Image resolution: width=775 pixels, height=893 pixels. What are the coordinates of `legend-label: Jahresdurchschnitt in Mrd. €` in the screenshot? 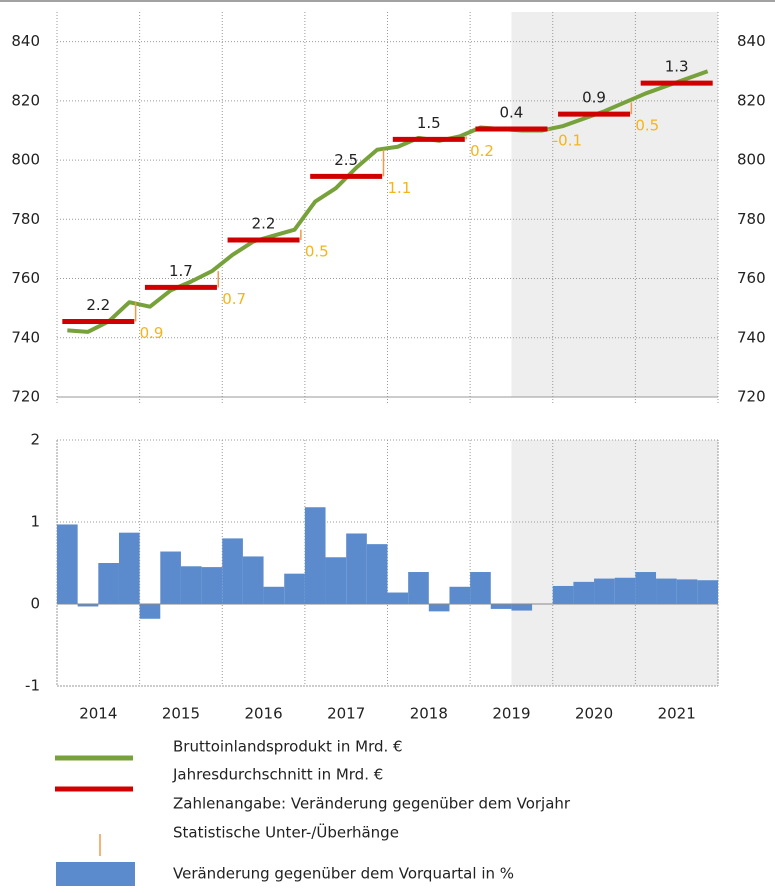 It's located at (277, 775).